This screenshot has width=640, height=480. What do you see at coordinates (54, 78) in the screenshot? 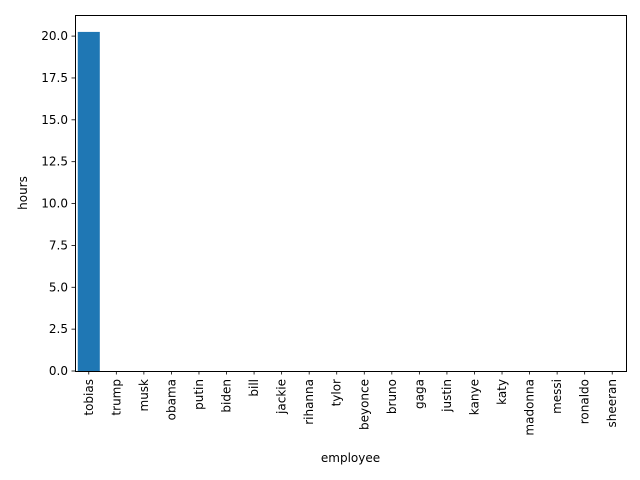
I see `y-tick-label: 17.5` at bounding box center [54, 78].